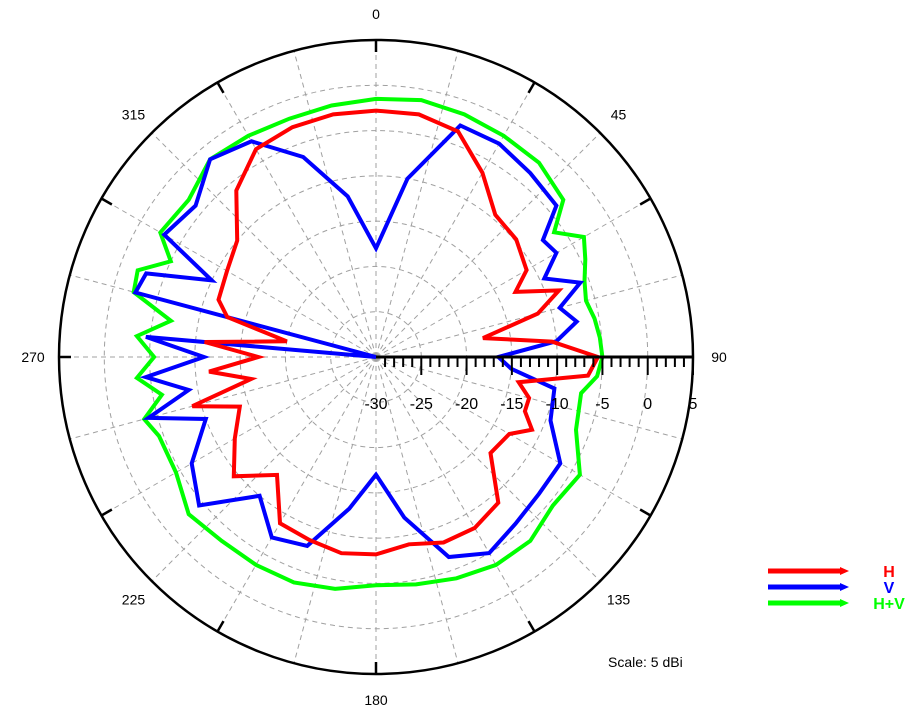  I want to click on legend-label: V, so click(889, 588).